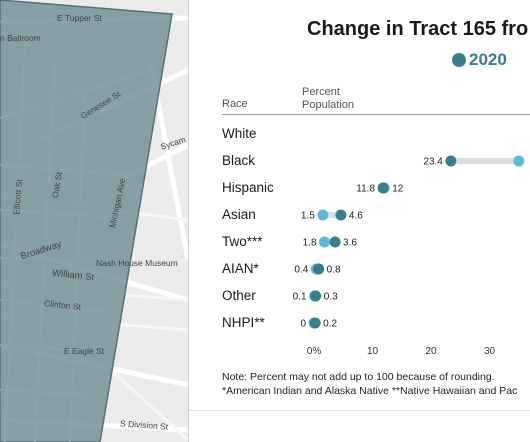 The image size is (530, 442). What do you see at coordinates (431, 351) in the screenshot?
I see `x-tick-label: 20` at bounding box center [431, 351].